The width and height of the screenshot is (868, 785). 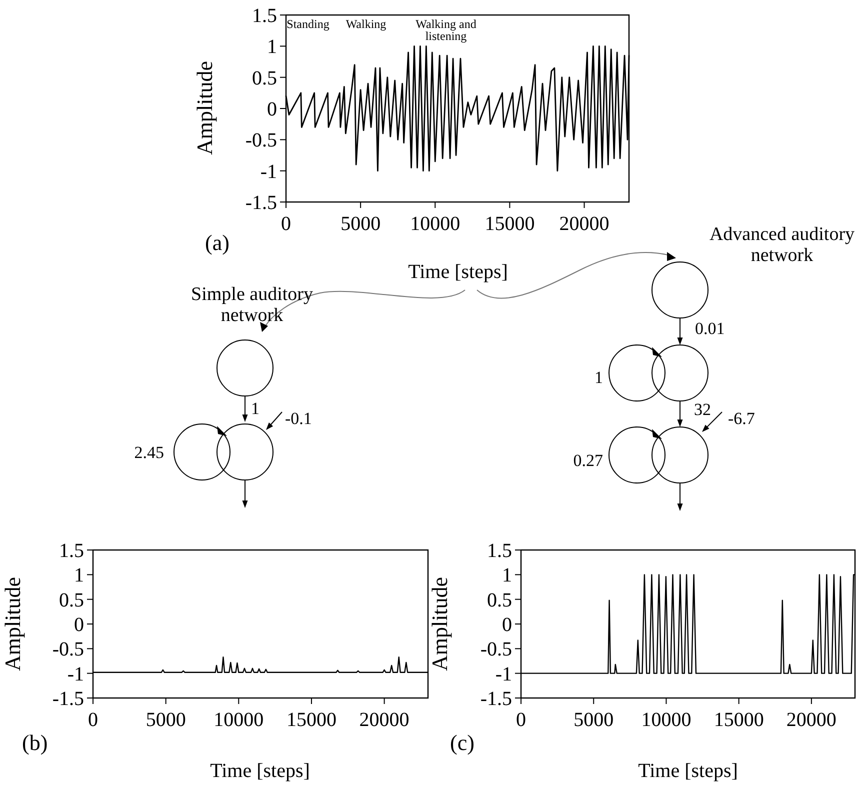 I want to click on text: 32, so click(x=702, y=409).